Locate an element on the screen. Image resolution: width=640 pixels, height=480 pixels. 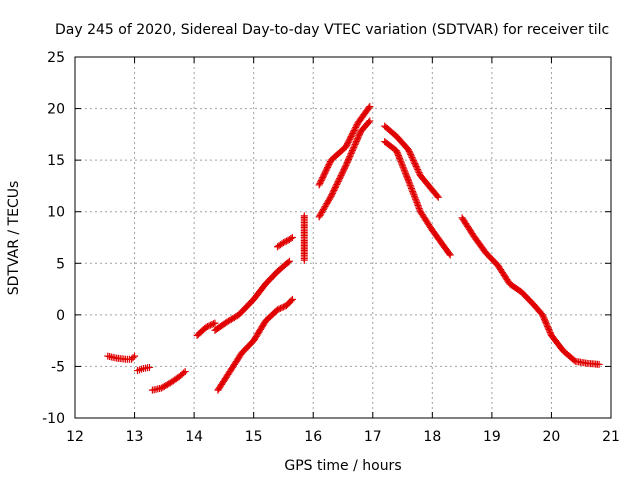
x-tick-label: 13 is located at coordinates (135, 437).